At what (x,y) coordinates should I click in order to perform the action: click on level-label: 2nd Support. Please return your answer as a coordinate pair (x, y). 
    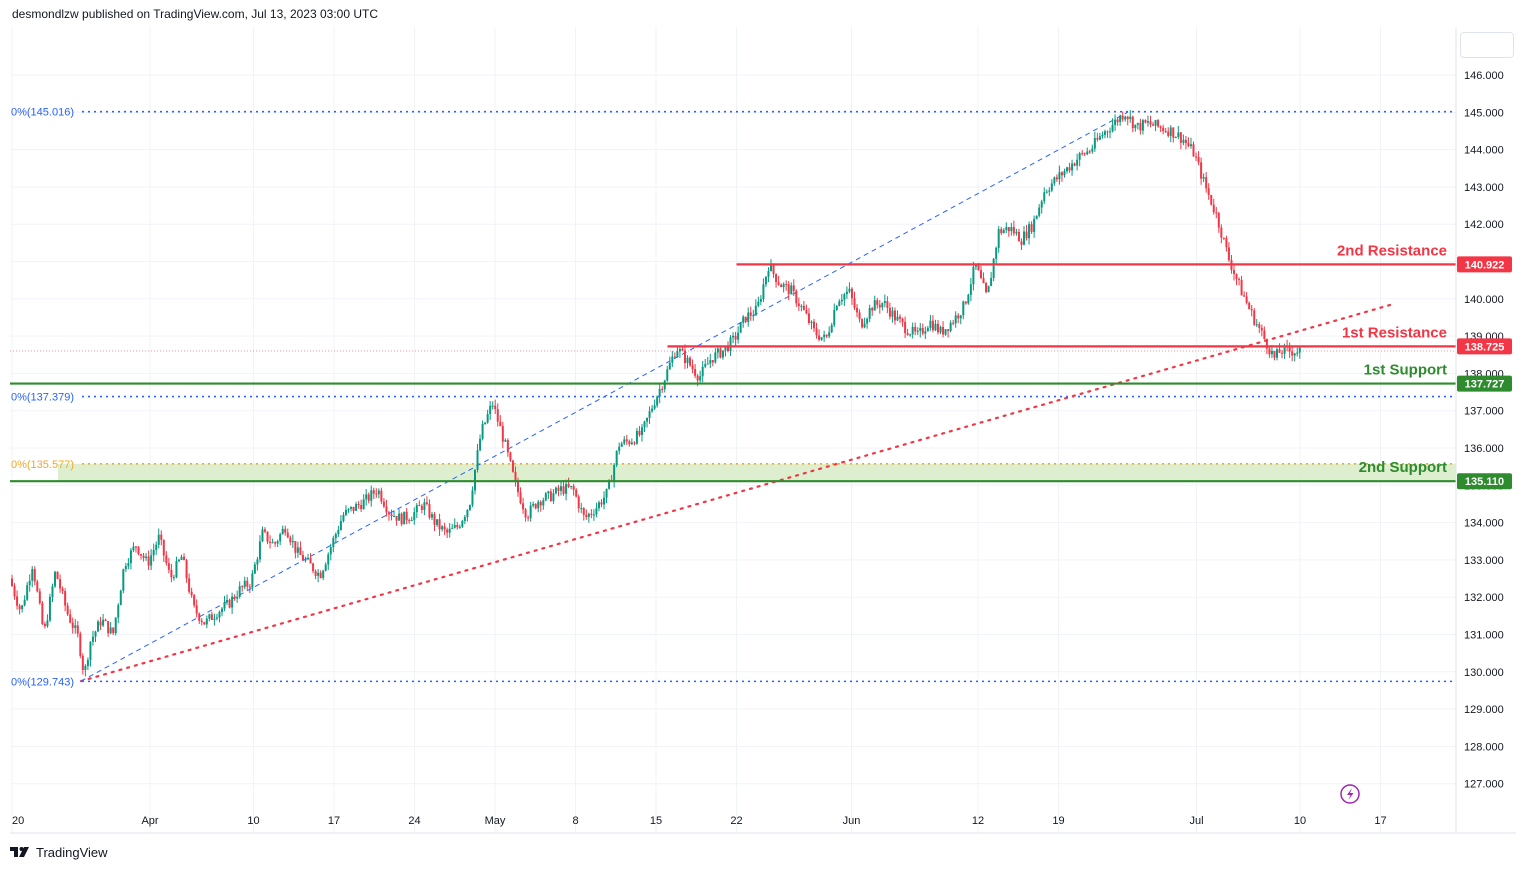
    Looking at the image, I should click on (1403, 467).